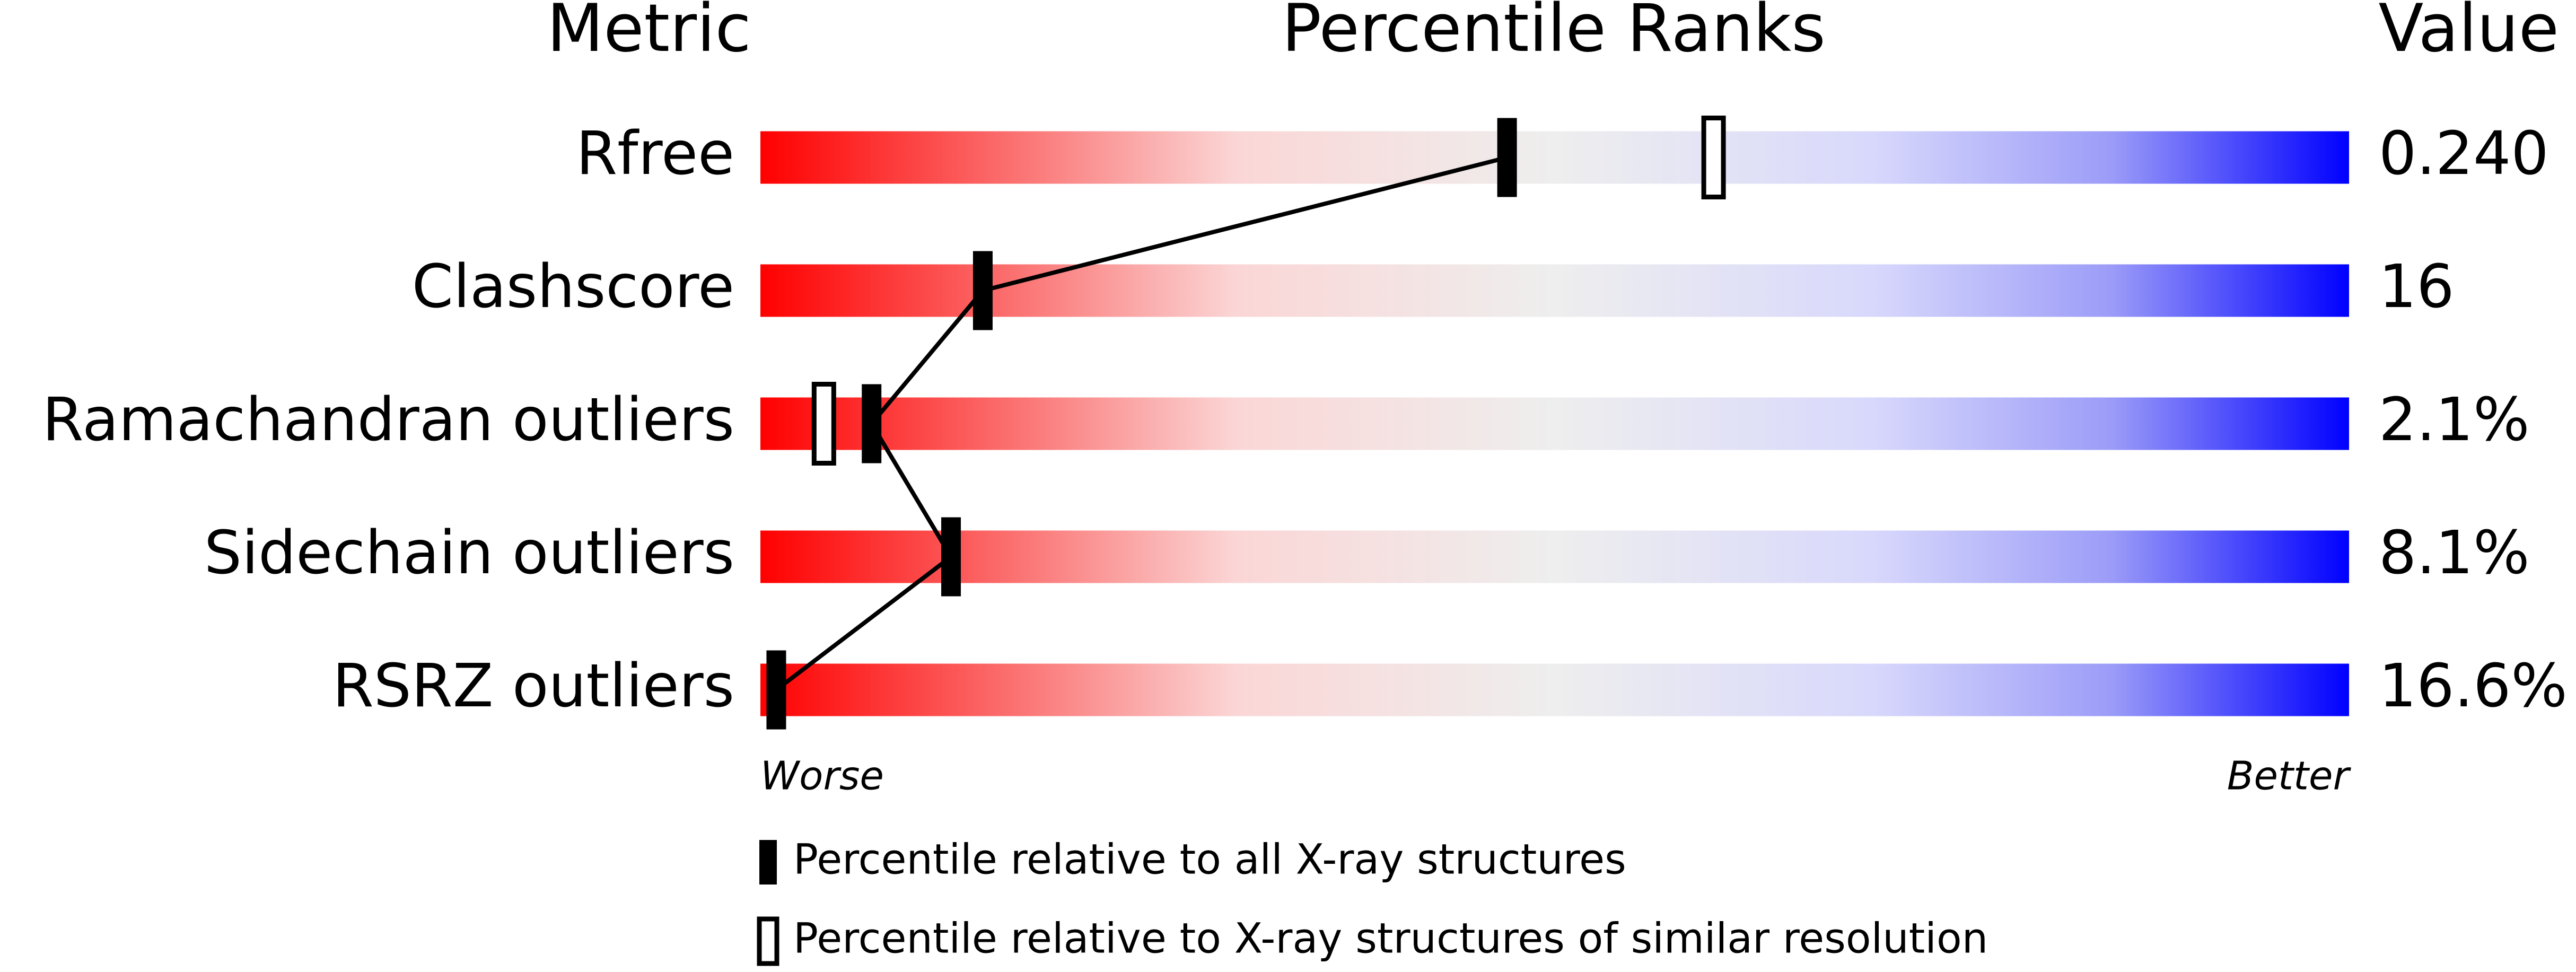  I want to click on metric-label: Sidechain outliers, so click(469, 554).